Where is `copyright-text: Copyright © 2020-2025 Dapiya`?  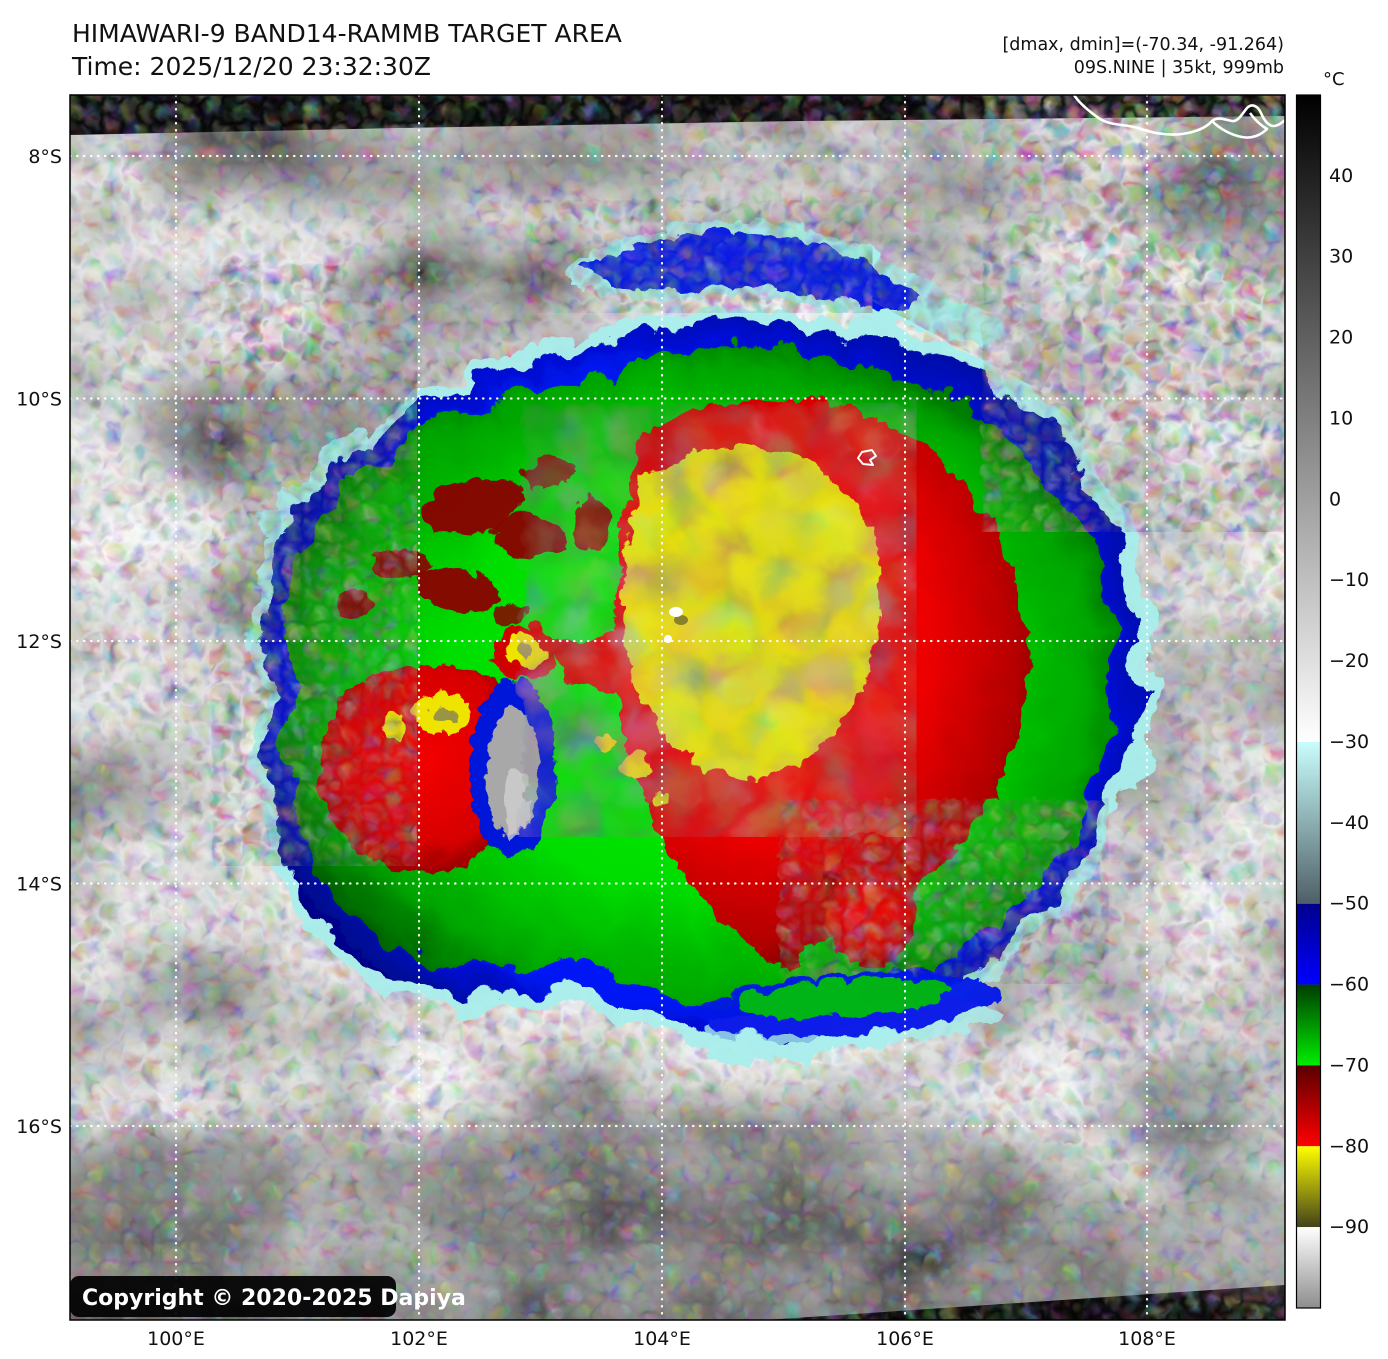 copyright-text: Copyright © 2020-2025 Dapiya is located at coordinates (274, 1298).